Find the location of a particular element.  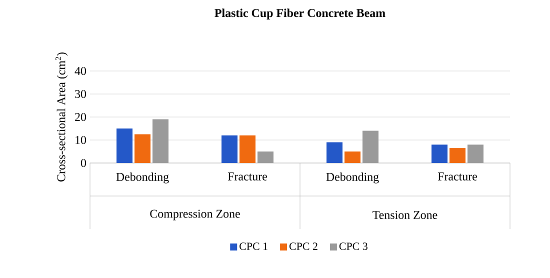

legend-label: CPC 1 is located at coordinates (254, 246).